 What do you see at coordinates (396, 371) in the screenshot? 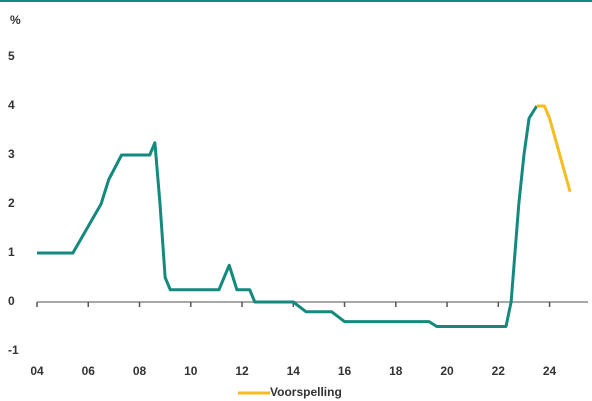
I see `x-tick-label: 18` at bounding box center [396, 371].